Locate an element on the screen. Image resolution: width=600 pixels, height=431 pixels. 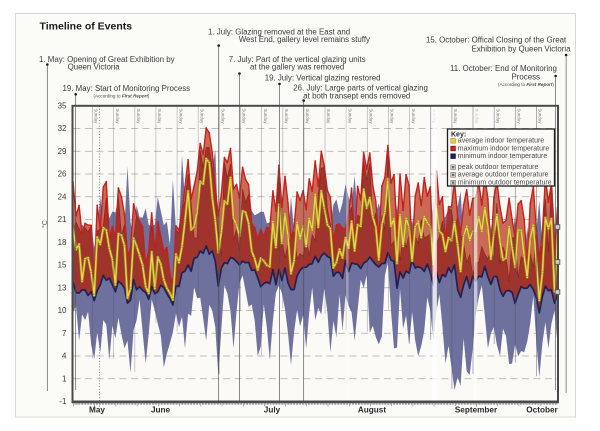
svg-text:19. July: Vertical glazing res: 19. July: Vertical glazing restored is located at coordinates (323, 78).